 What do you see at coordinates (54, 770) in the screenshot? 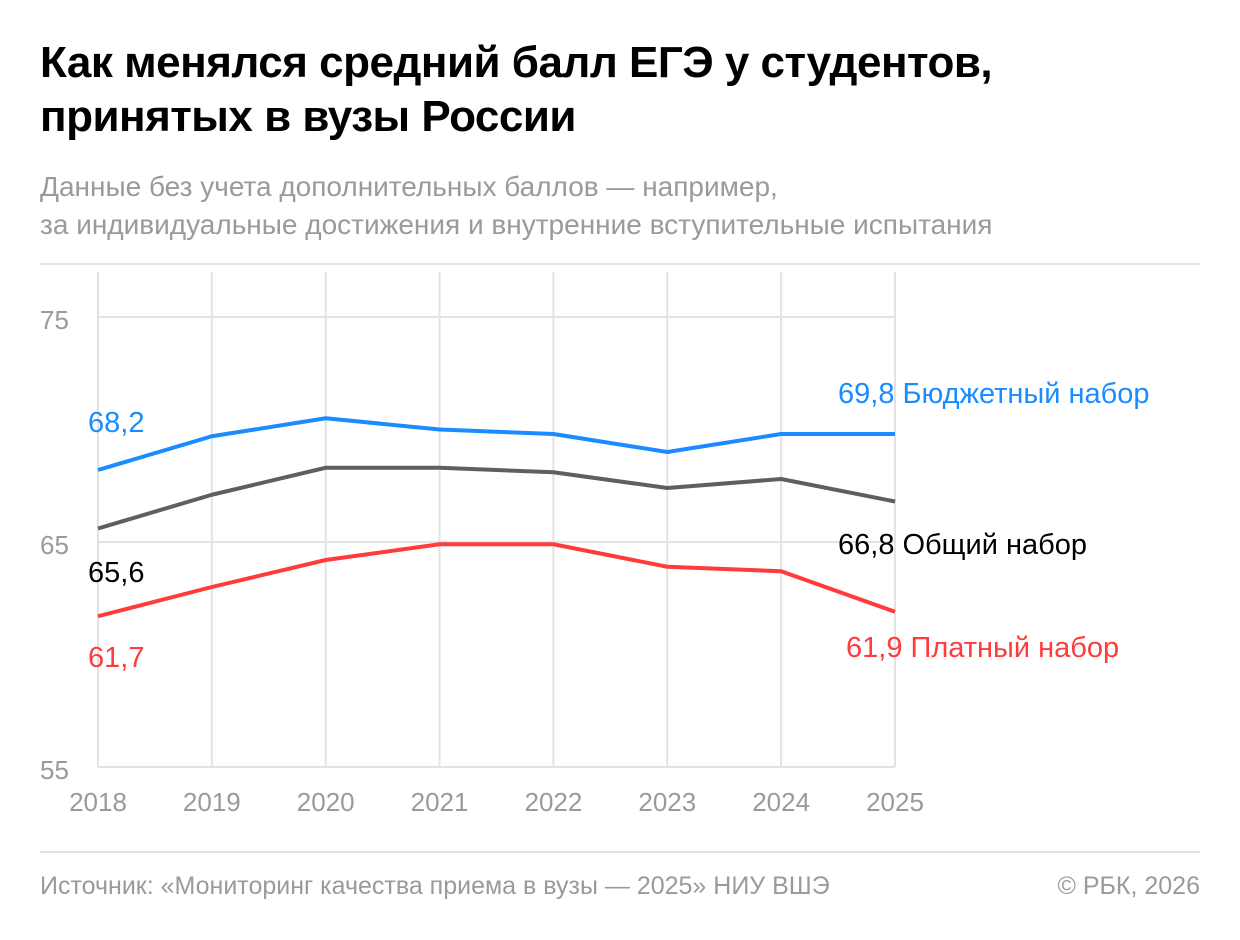
I see `y-tick-label: 55` at bounding box center [54, 770].